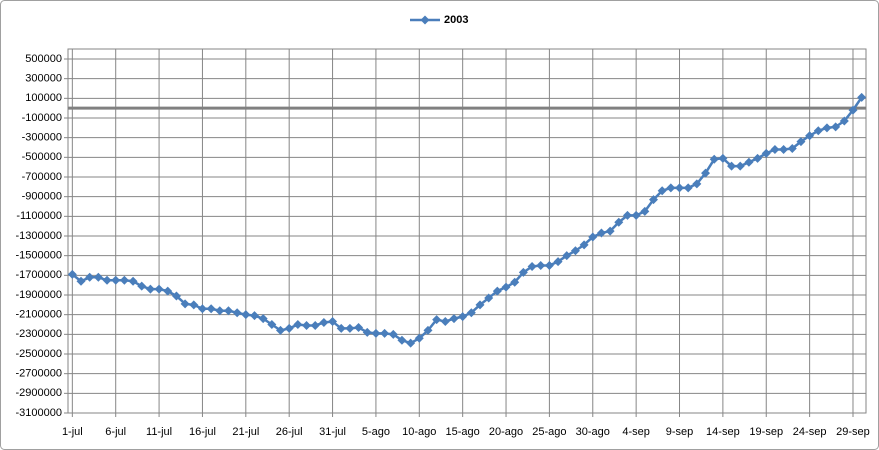 The width and height of the screenshot is (879, 450). Describe the element at coordinates (680, 432) in the screenshot. I see `x-tick-label: 9-sep` at that location.